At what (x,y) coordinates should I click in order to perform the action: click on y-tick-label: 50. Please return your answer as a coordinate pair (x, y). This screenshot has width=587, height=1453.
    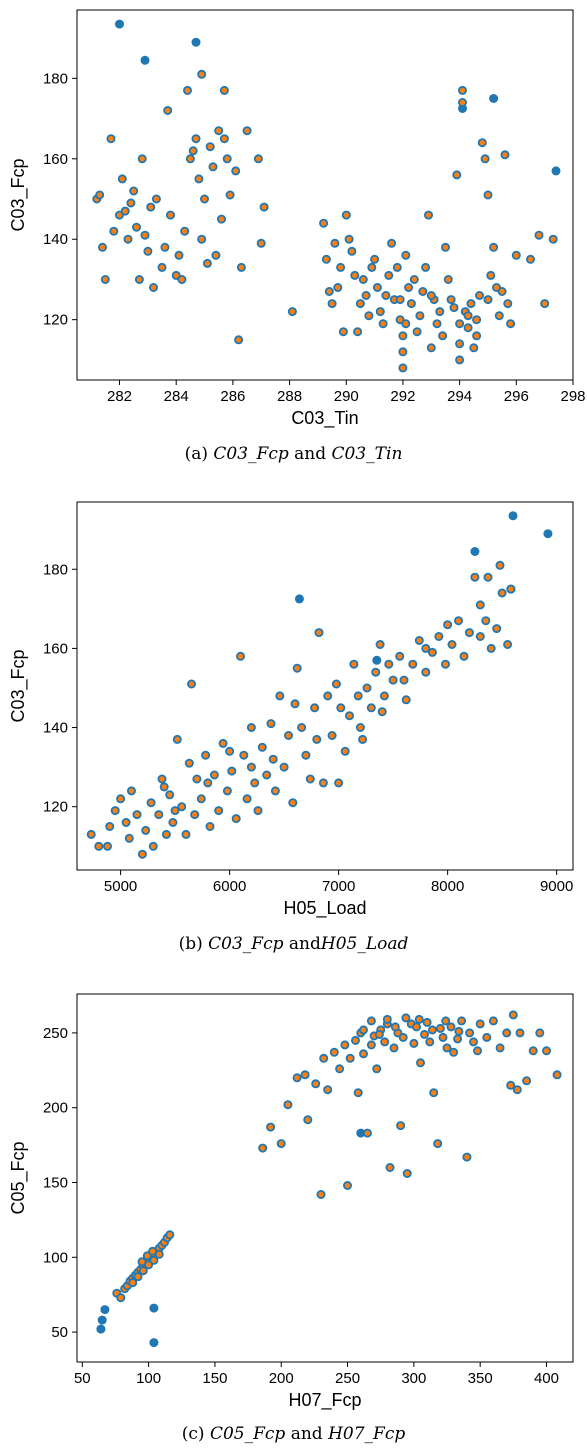
    Looking at the image, I should click on (59, 1332).